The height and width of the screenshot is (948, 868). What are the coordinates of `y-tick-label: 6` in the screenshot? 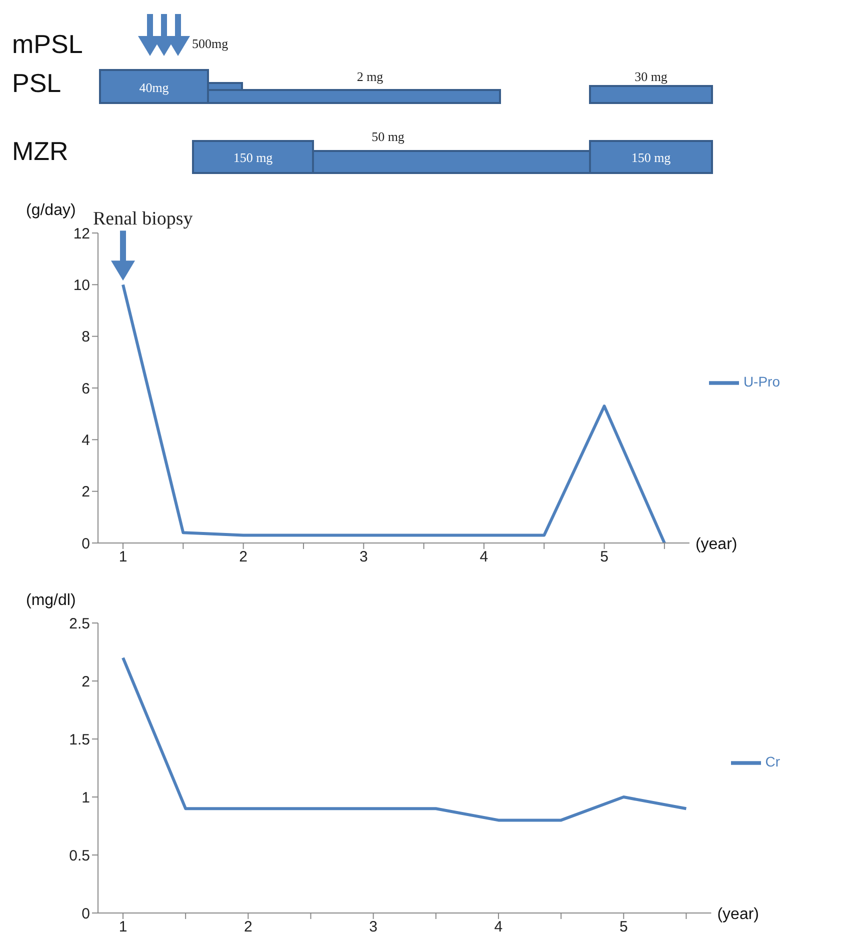 It's located at (86, 389).